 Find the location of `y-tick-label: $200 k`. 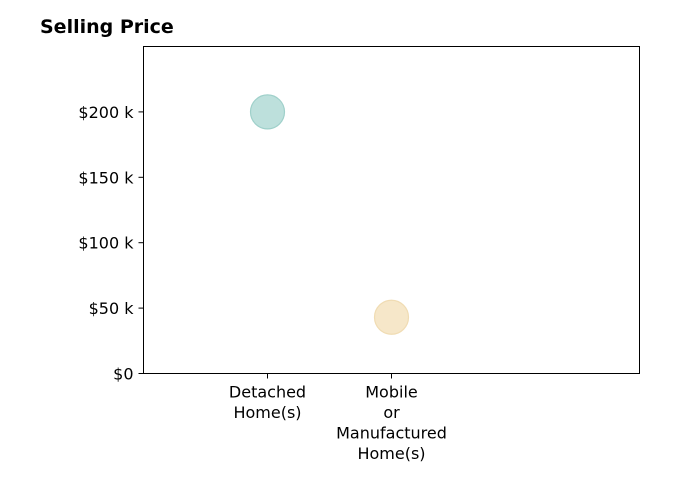

y-tick-label: $200 k is located at coordinates (106, 112).